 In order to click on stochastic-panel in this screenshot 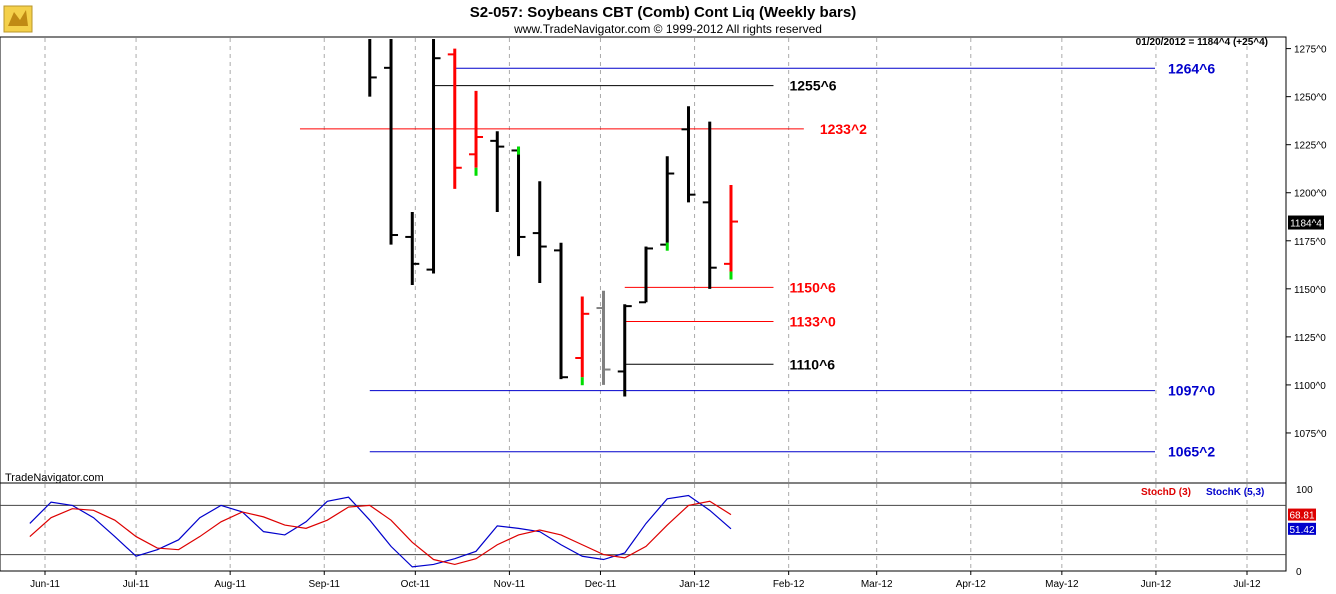, I will do `click(643, 527)`.